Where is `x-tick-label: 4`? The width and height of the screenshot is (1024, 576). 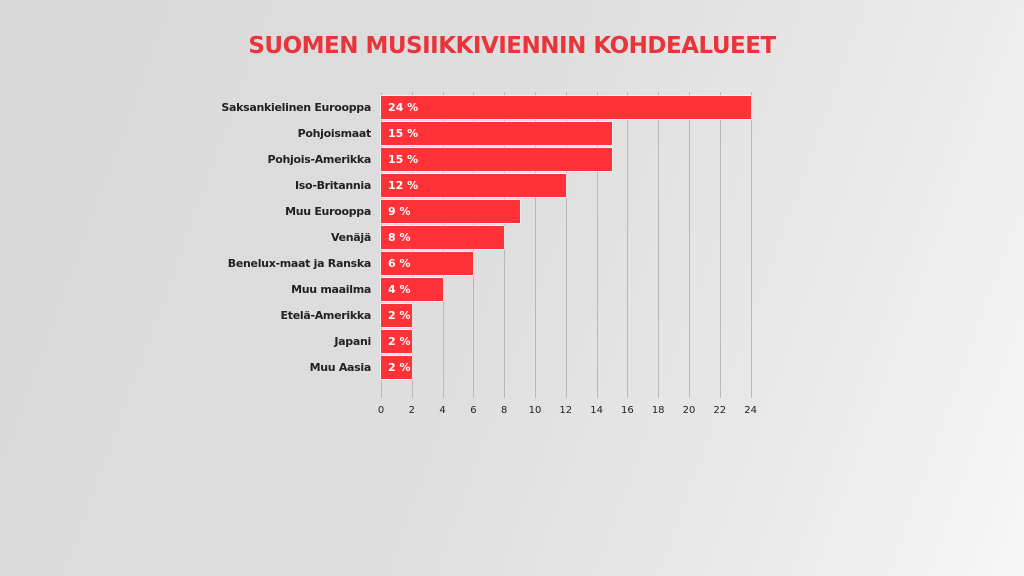 x-tick-label: 4 is located at coordinates (442, 410).